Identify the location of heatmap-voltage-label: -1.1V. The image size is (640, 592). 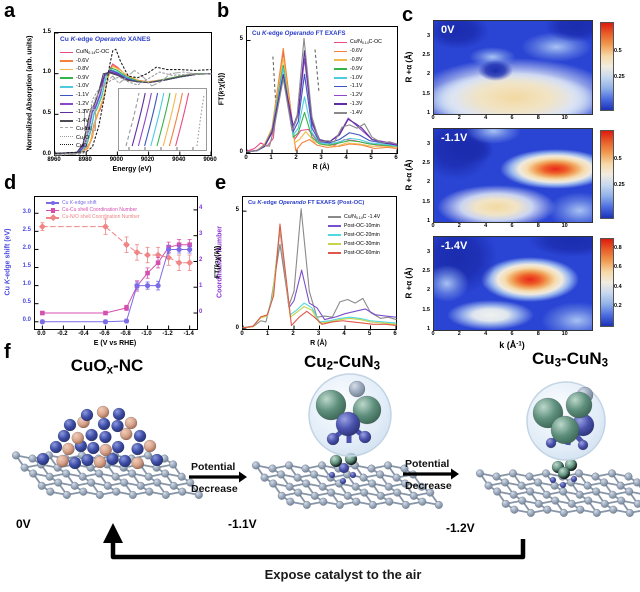
(454, 138).